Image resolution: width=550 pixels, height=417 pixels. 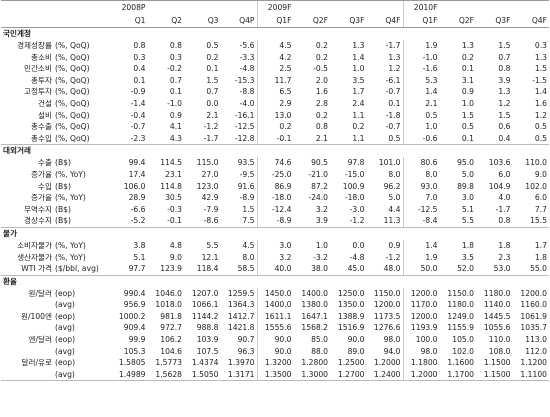 What do you see at coordinates (134, 293) in the screenshot?
I see `cell-value: 990.4` at bounding box center [134, 293].